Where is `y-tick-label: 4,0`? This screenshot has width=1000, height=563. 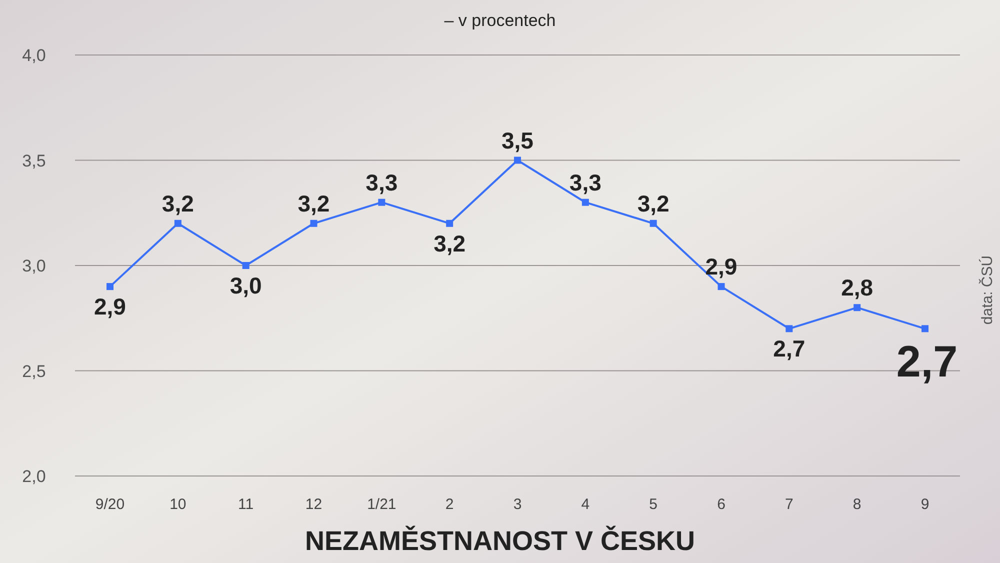
y-tick-label: 4,0 is located at coordinates (34, 55).